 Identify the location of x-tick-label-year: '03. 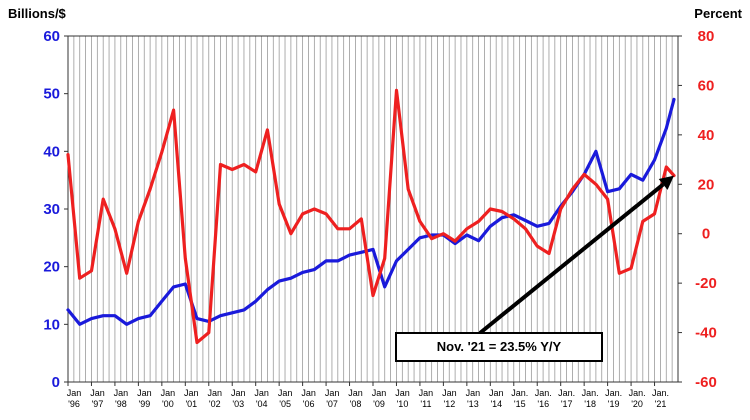
(238, 404).